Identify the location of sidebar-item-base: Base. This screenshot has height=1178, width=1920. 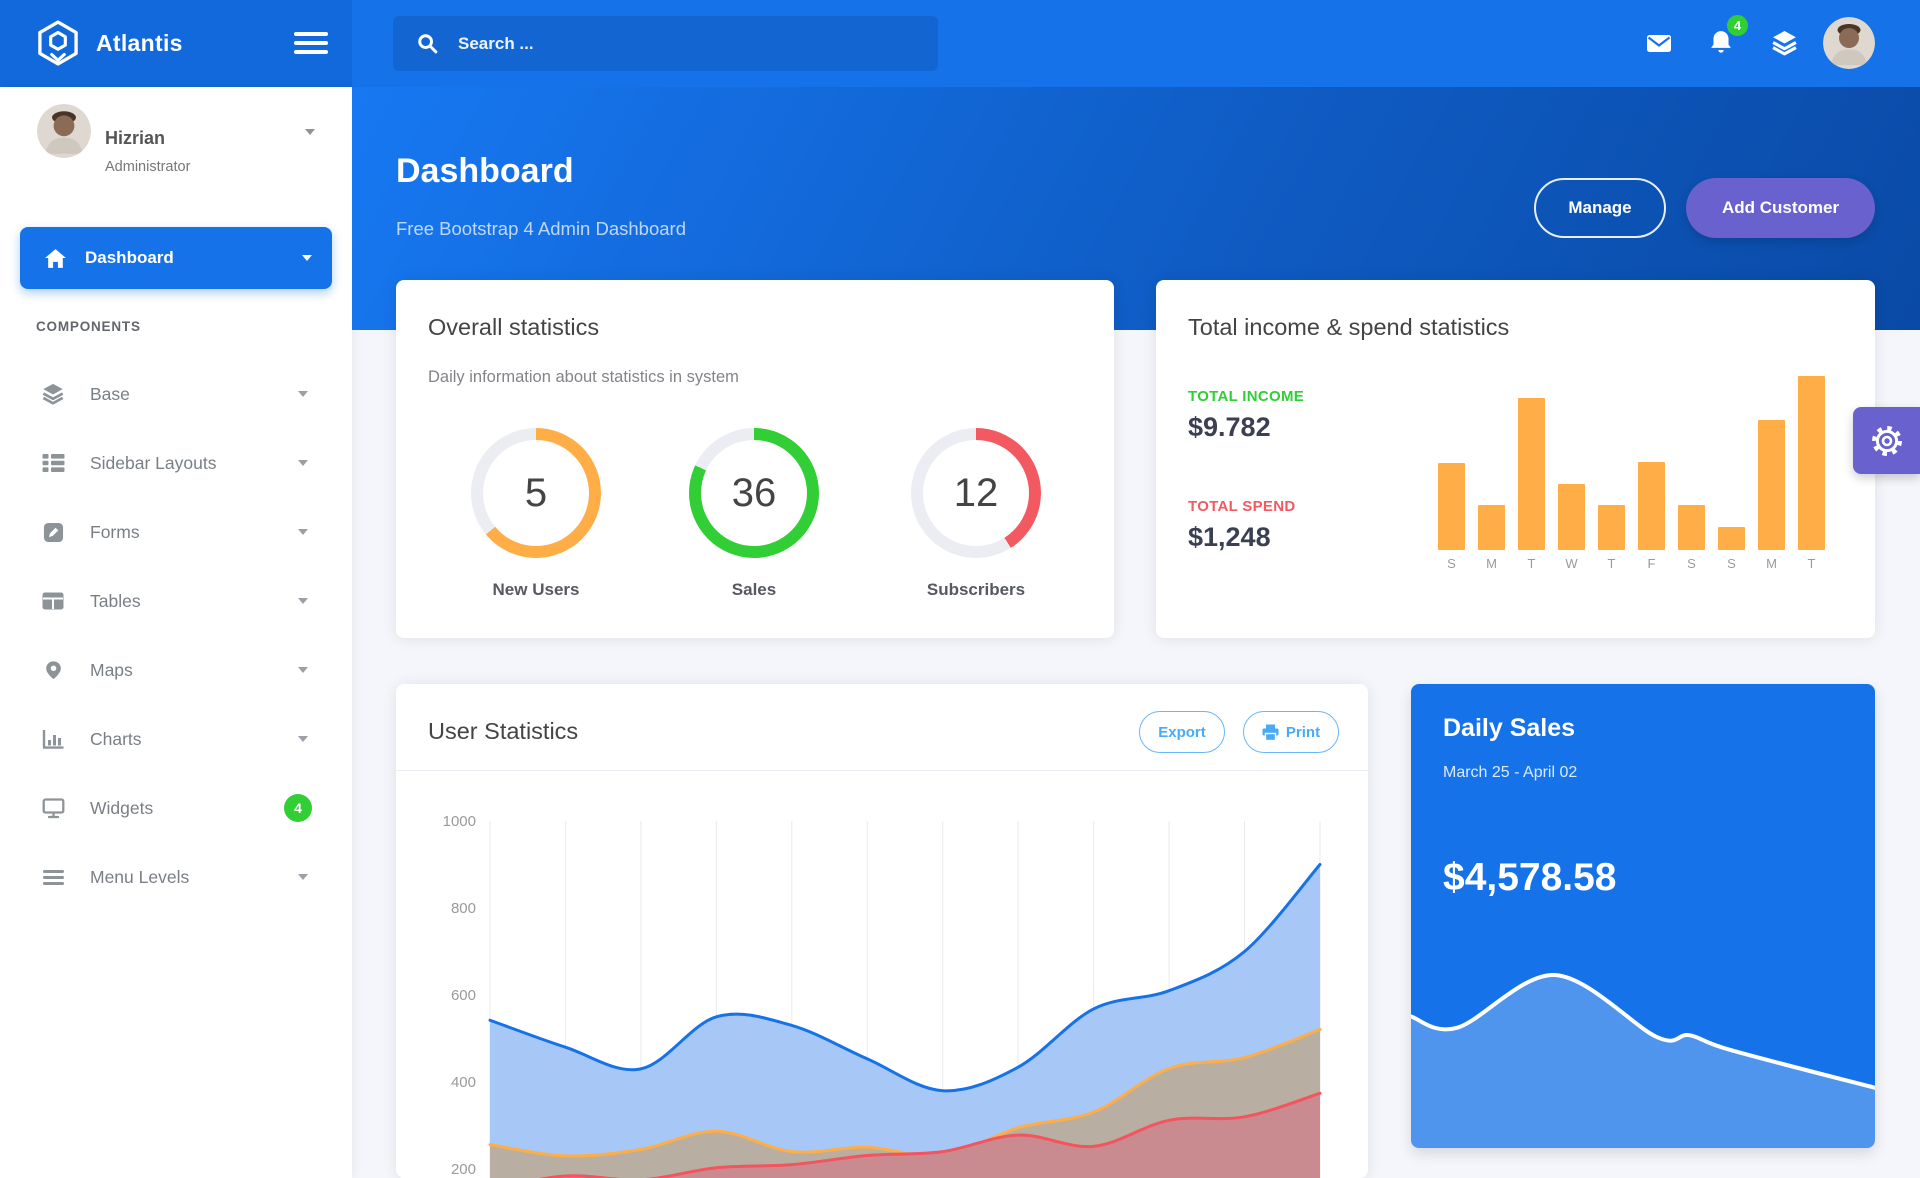
(176, 394).